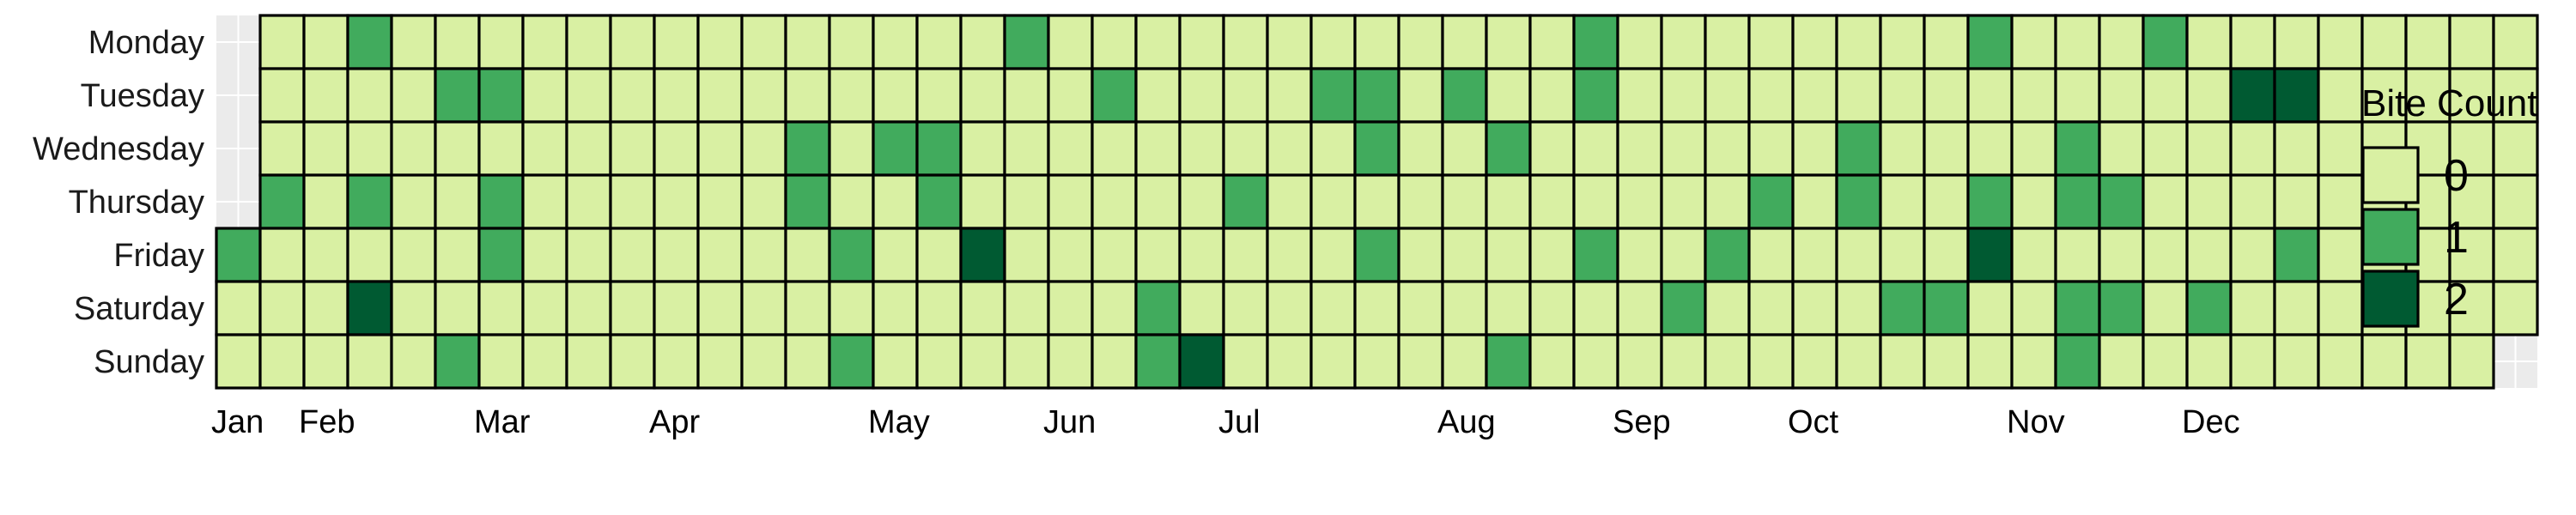 This screenshot has width=2576, height=515. Describe the element at coordinates (1069, 422) in the screenshot. I see `x-tick-label: Jun` at that location.